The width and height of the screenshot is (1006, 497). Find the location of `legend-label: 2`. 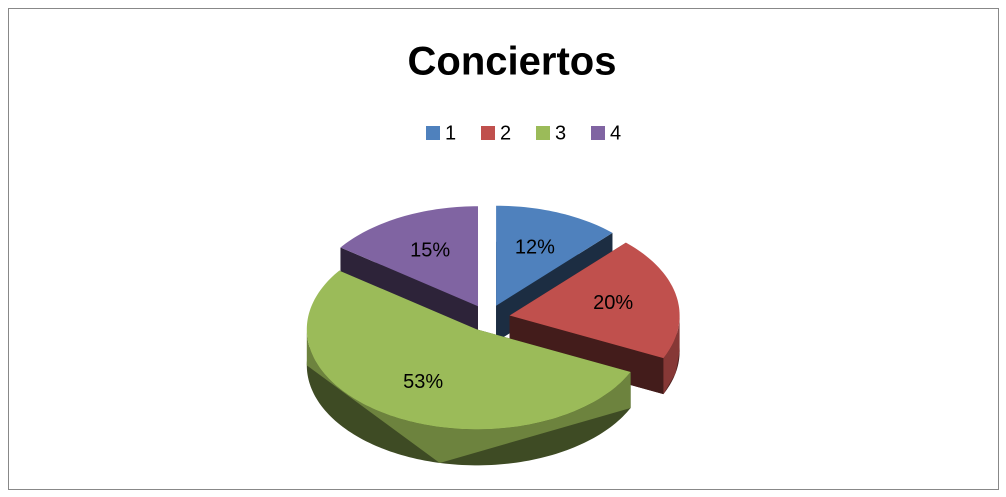

legend-label: 2 is located at coordinates (505, 133).